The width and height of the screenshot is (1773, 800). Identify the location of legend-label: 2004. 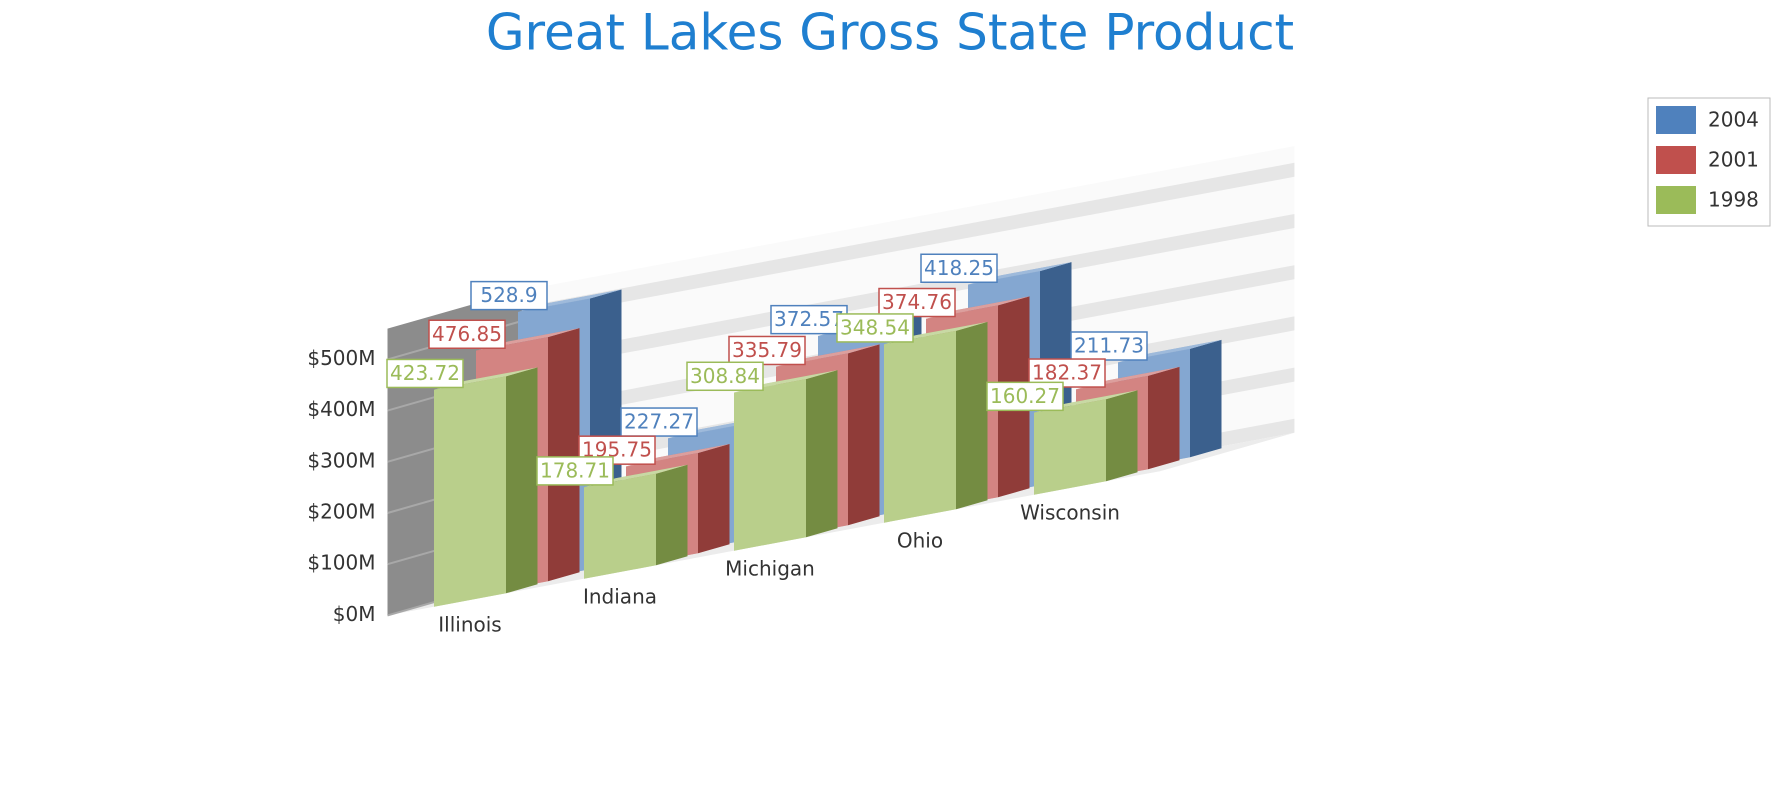
(1733, 120).